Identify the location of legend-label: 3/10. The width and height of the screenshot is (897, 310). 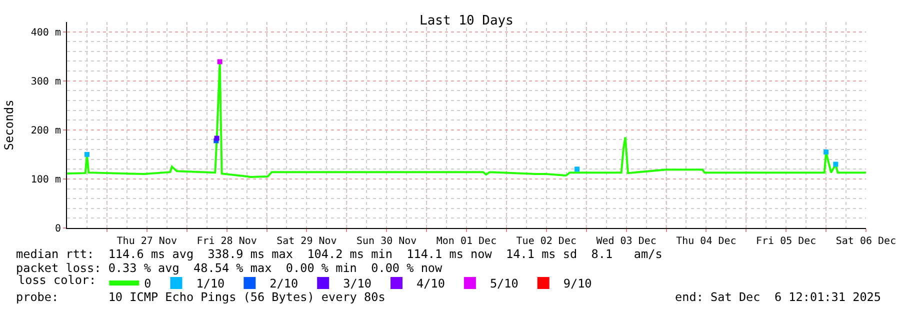
(357, 283).